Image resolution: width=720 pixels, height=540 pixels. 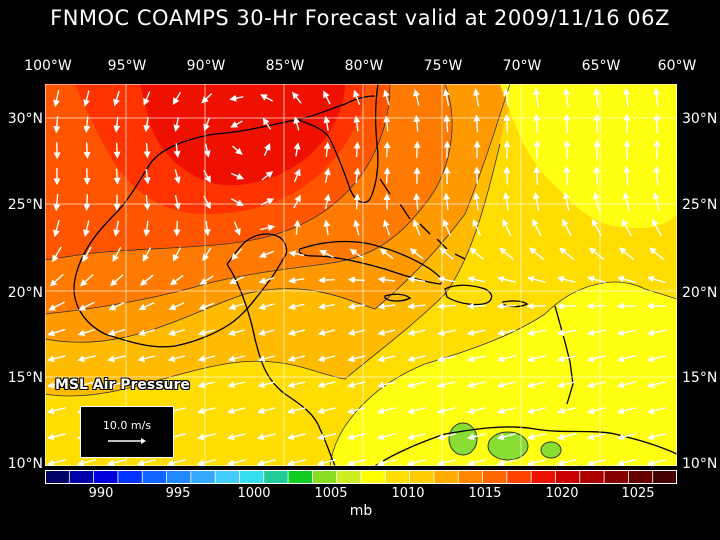 I want to click on reference-vector-label: 10.0 m/s, so click(x=127, y=425).